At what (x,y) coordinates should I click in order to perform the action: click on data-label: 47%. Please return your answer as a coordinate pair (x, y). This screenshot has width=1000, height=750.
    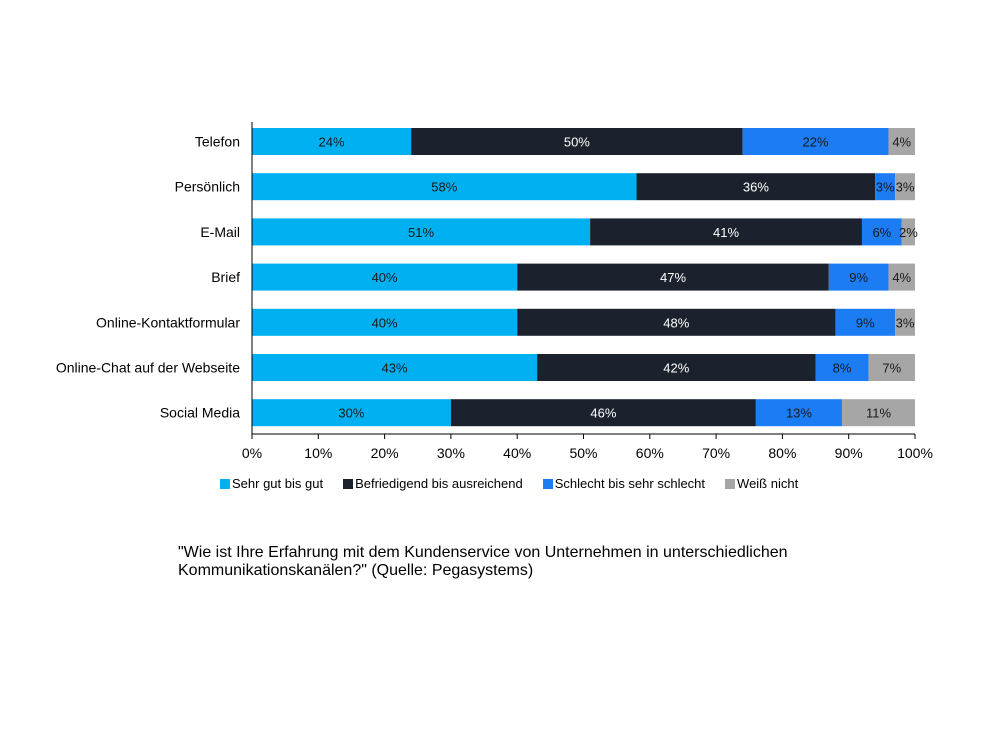
    Looking at the image, I should click on (673, 277).